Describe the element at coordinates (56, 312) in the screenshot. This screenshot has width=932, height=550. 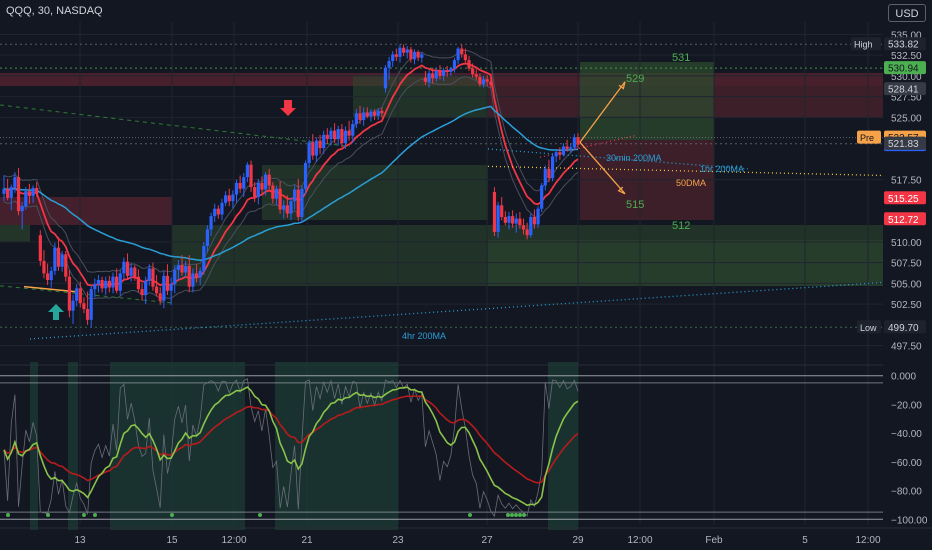
I see `buy-arrow-icon` at that location.